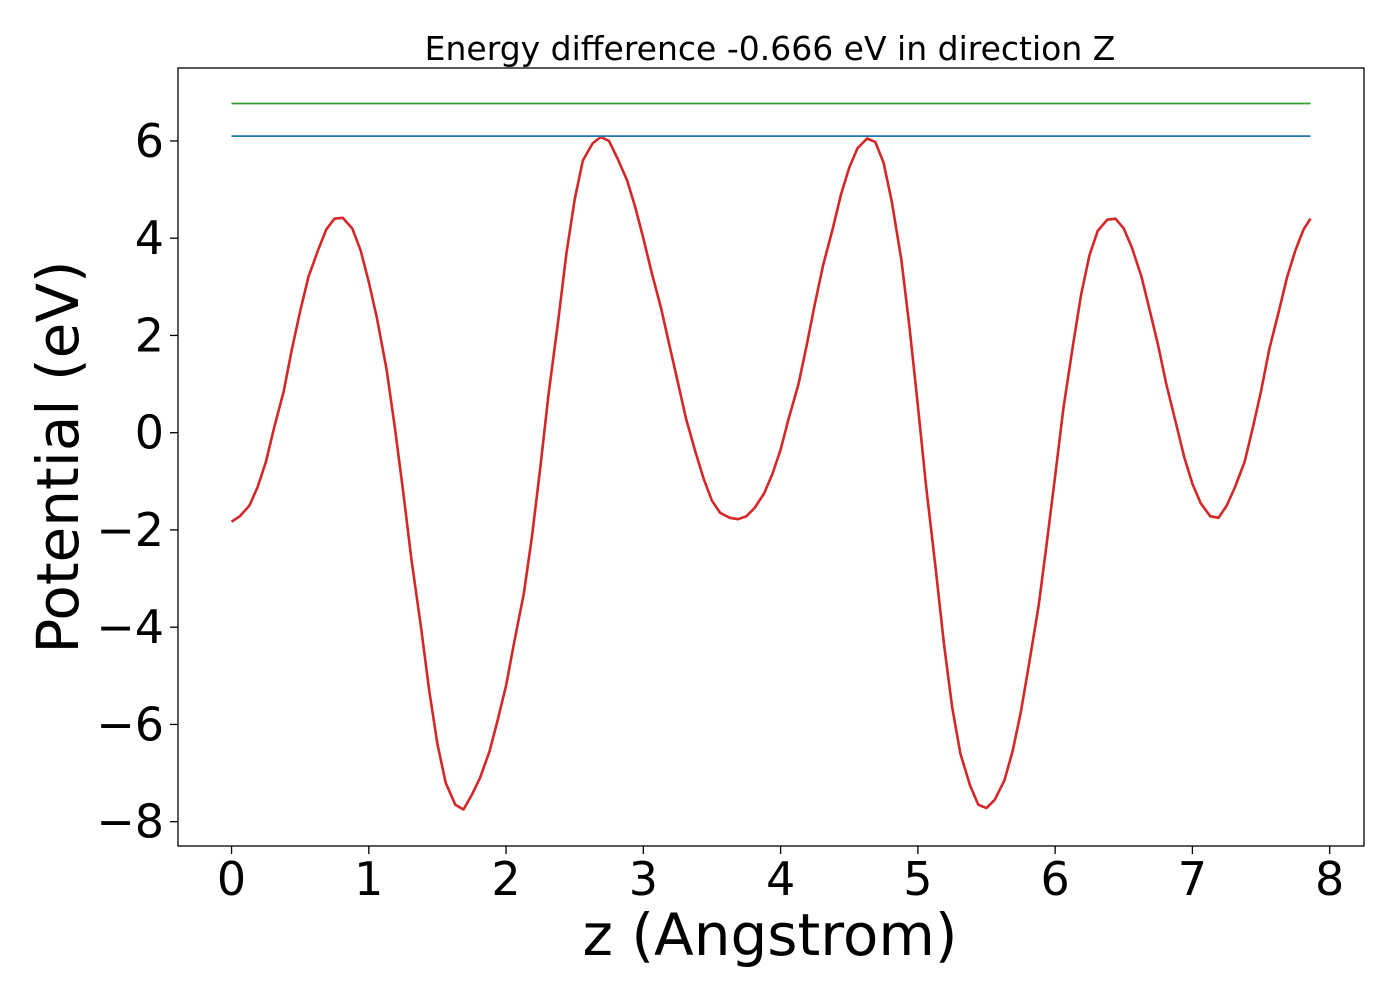 This screenshot has height=1000, width=1400. I want to click on y-tick-label: 2, so click(149, 335).